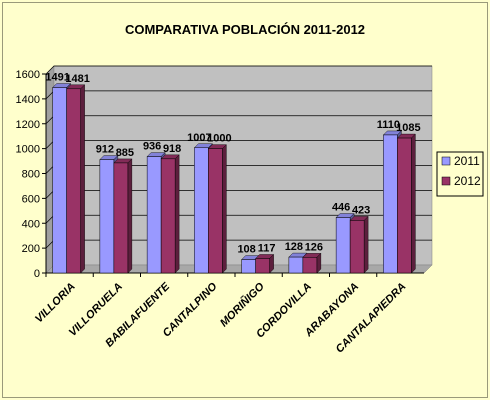 This screenshot has width=490, height=400. Describe the element at coordinates (31, 224) in the screenshot. I see `y-tick-label: 400` at that location.